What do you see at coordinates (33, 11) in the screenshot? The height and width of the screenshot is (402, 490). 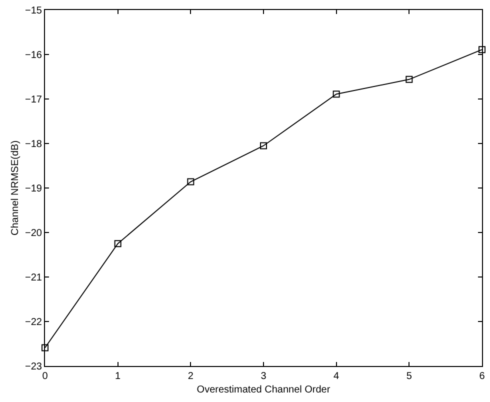 I see `y-tick-label: −15` at bounding box center [33, 11].